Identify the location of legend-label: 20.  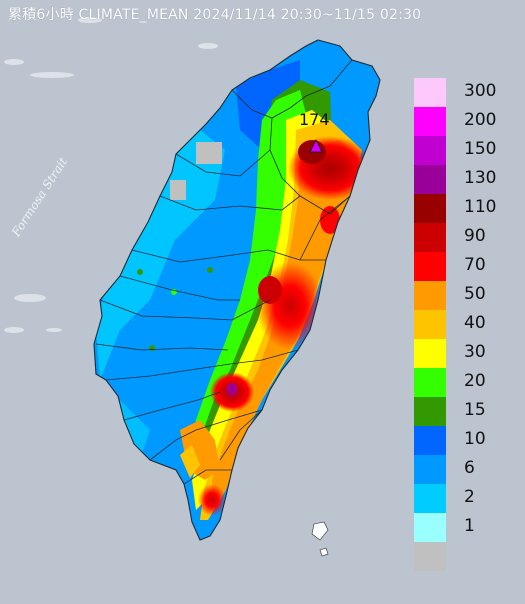
(475, 381).